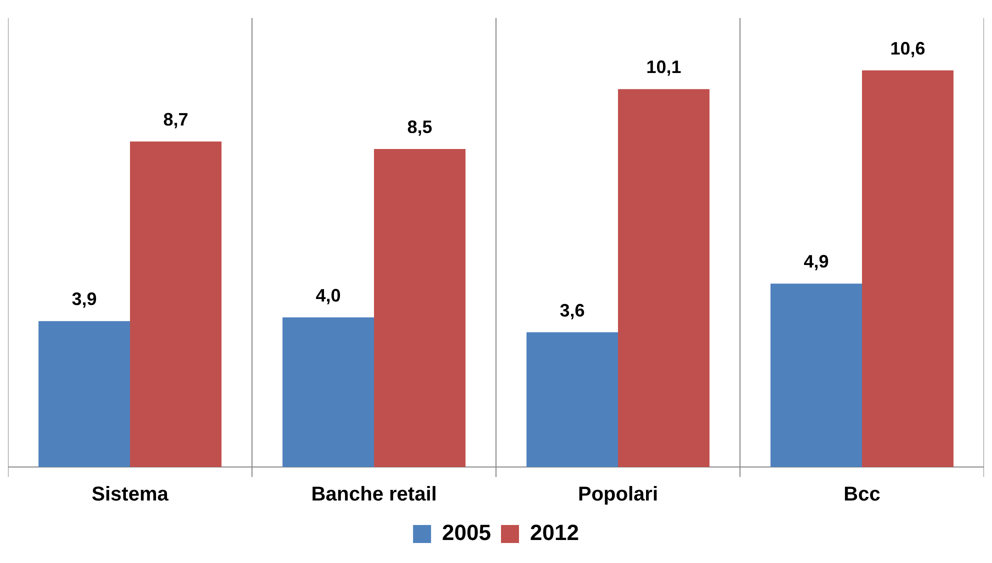 This screenshot has width=992, height=563. I want to click on legend-label: 2005, so click(467, 533).